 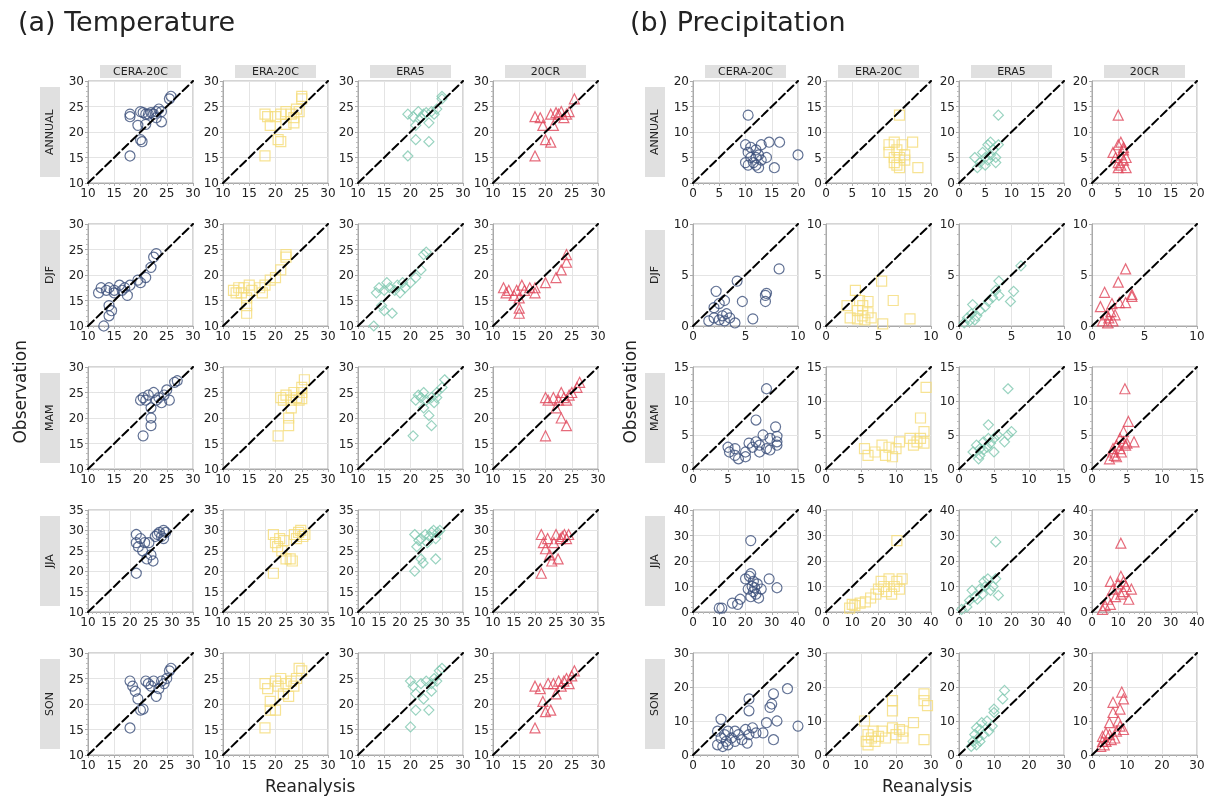 I want to click on chart-title: ERA-20C, so click(x=878, y=71).